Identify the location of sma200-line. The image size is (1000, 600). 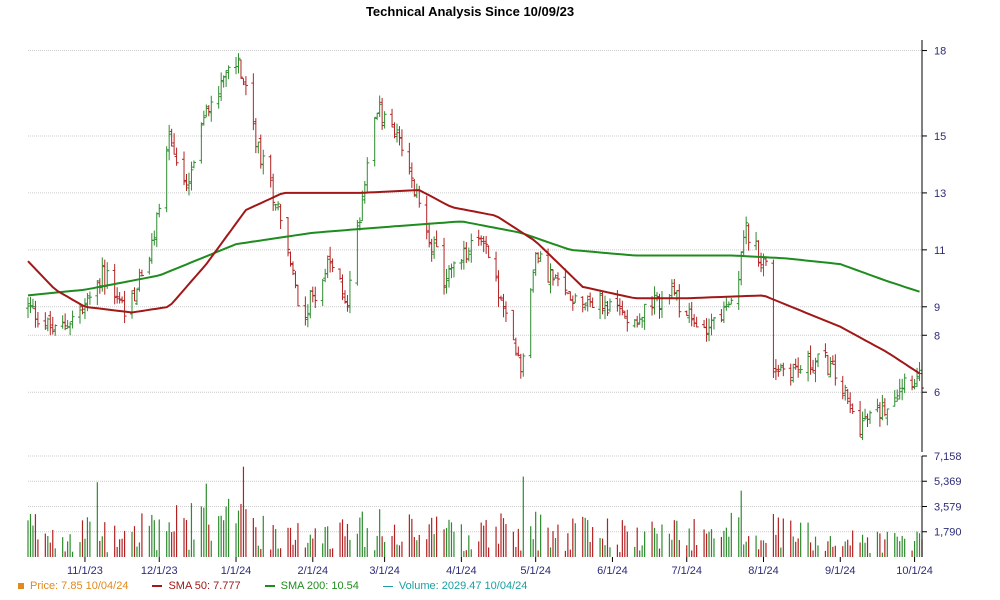
(473, 258).